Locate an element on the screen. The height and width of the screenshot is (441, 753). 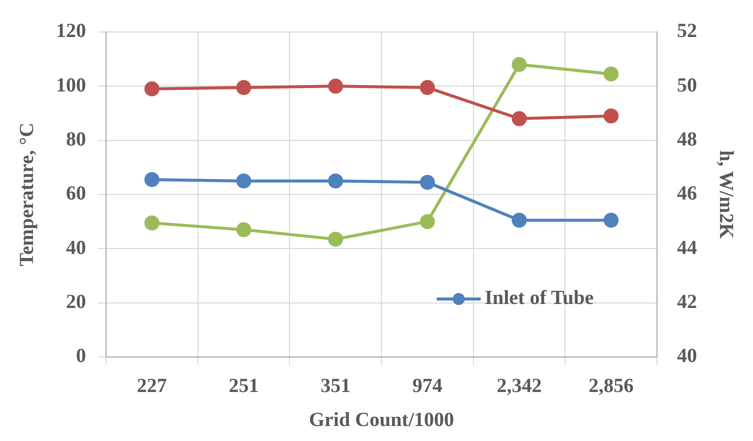
y2-tick-label: 50 is located at coordinates (687, 85).